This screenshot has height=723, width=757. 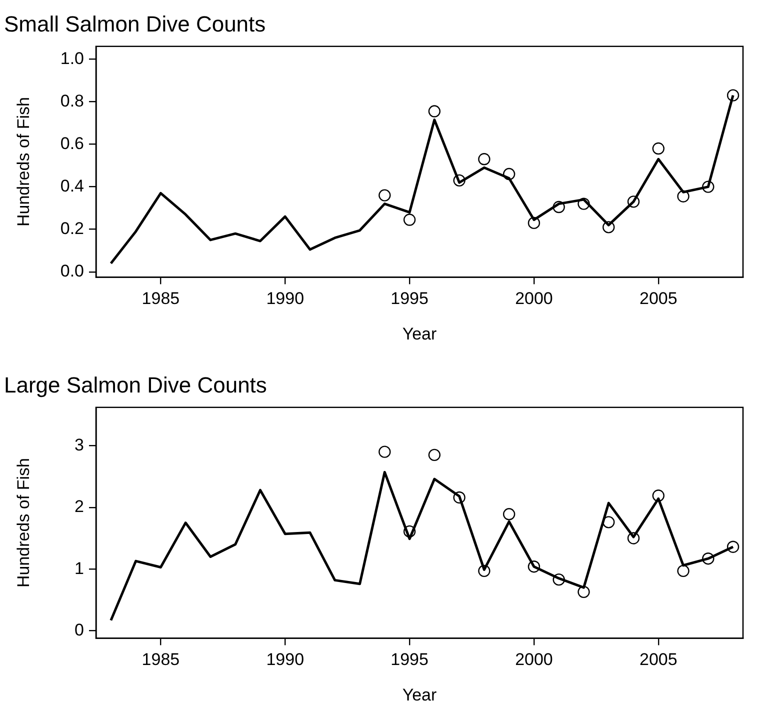 I want to click on y-tick-label: 0.8, so click(x=72, y=100).